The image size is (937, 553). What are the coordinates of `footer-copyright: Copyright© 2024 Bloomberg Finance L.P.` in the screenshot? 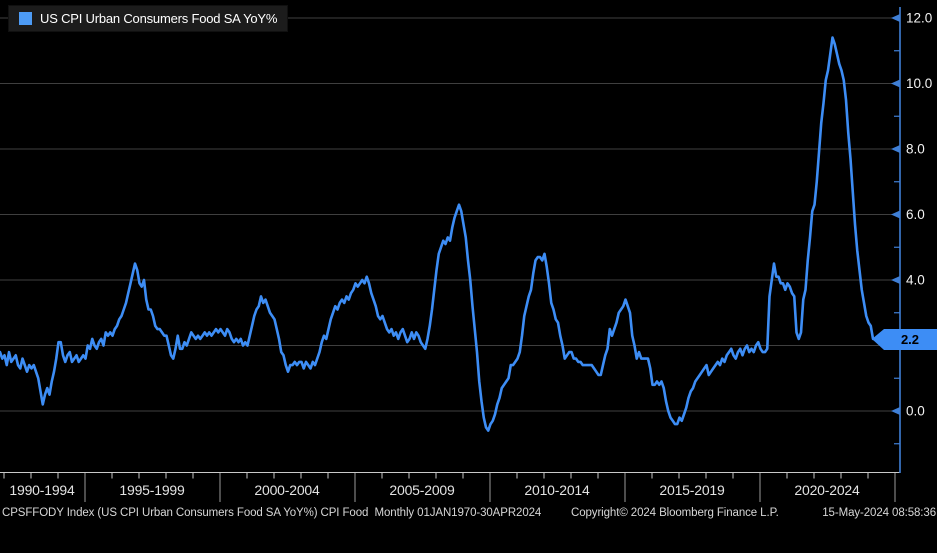 It's located at (675, 513).